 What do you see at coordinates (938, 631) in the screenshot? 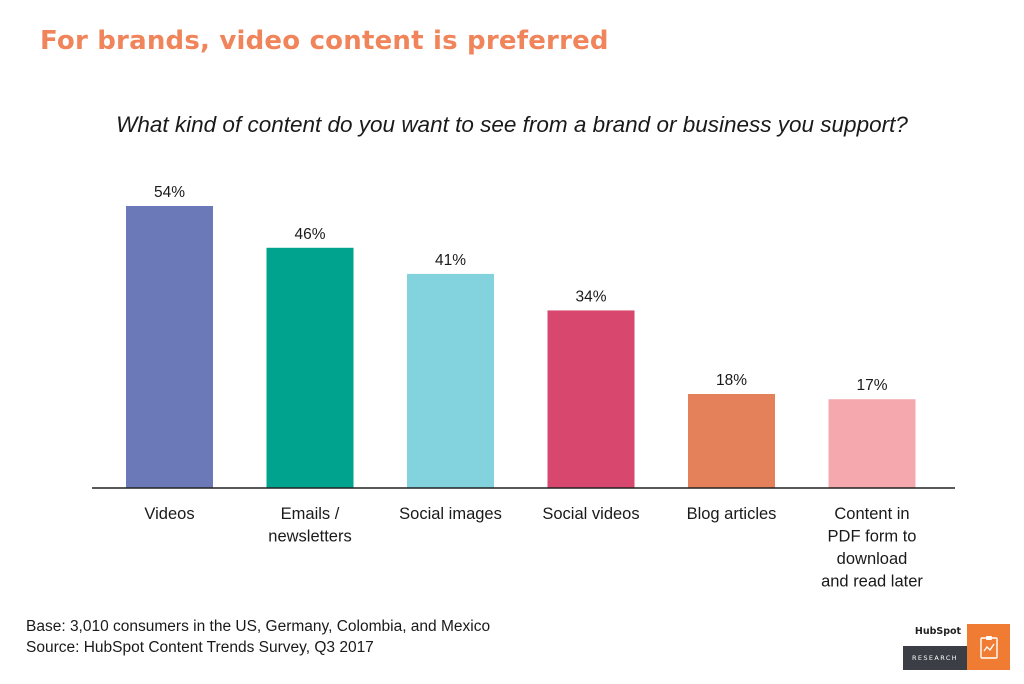
I see `logo-name: HubSpot` at bounding box center [938, 631].